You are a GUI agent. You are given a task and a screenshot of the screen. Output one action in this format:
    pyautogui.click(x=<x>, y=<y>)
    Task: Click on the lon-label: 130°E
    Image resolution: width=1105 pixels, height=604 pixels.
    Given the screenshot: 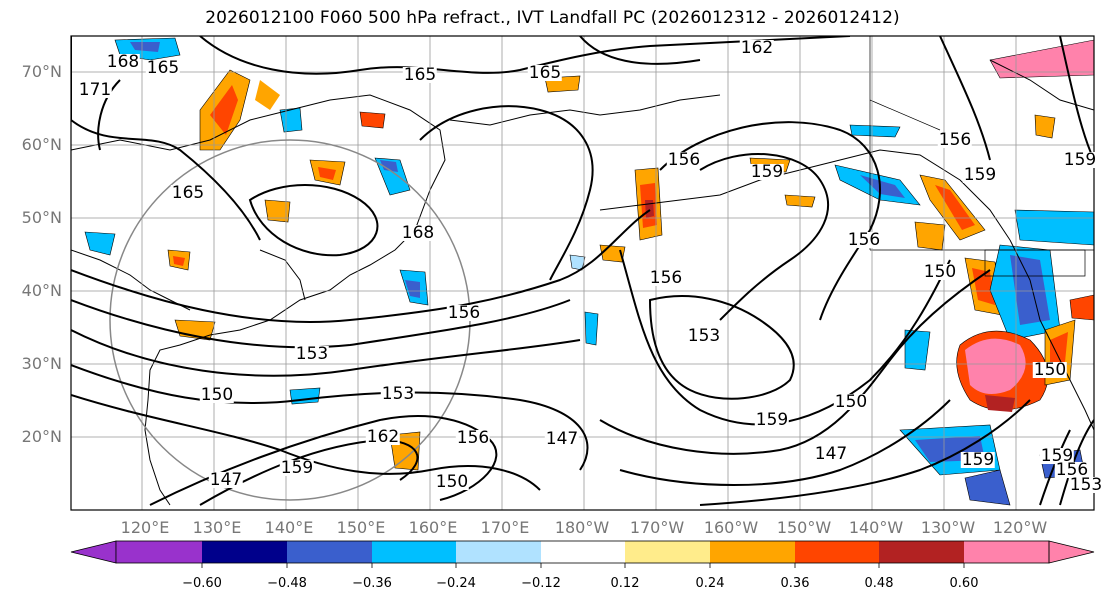 What is the action you would take?
    pyautogui.click(x=217, y=527)
    